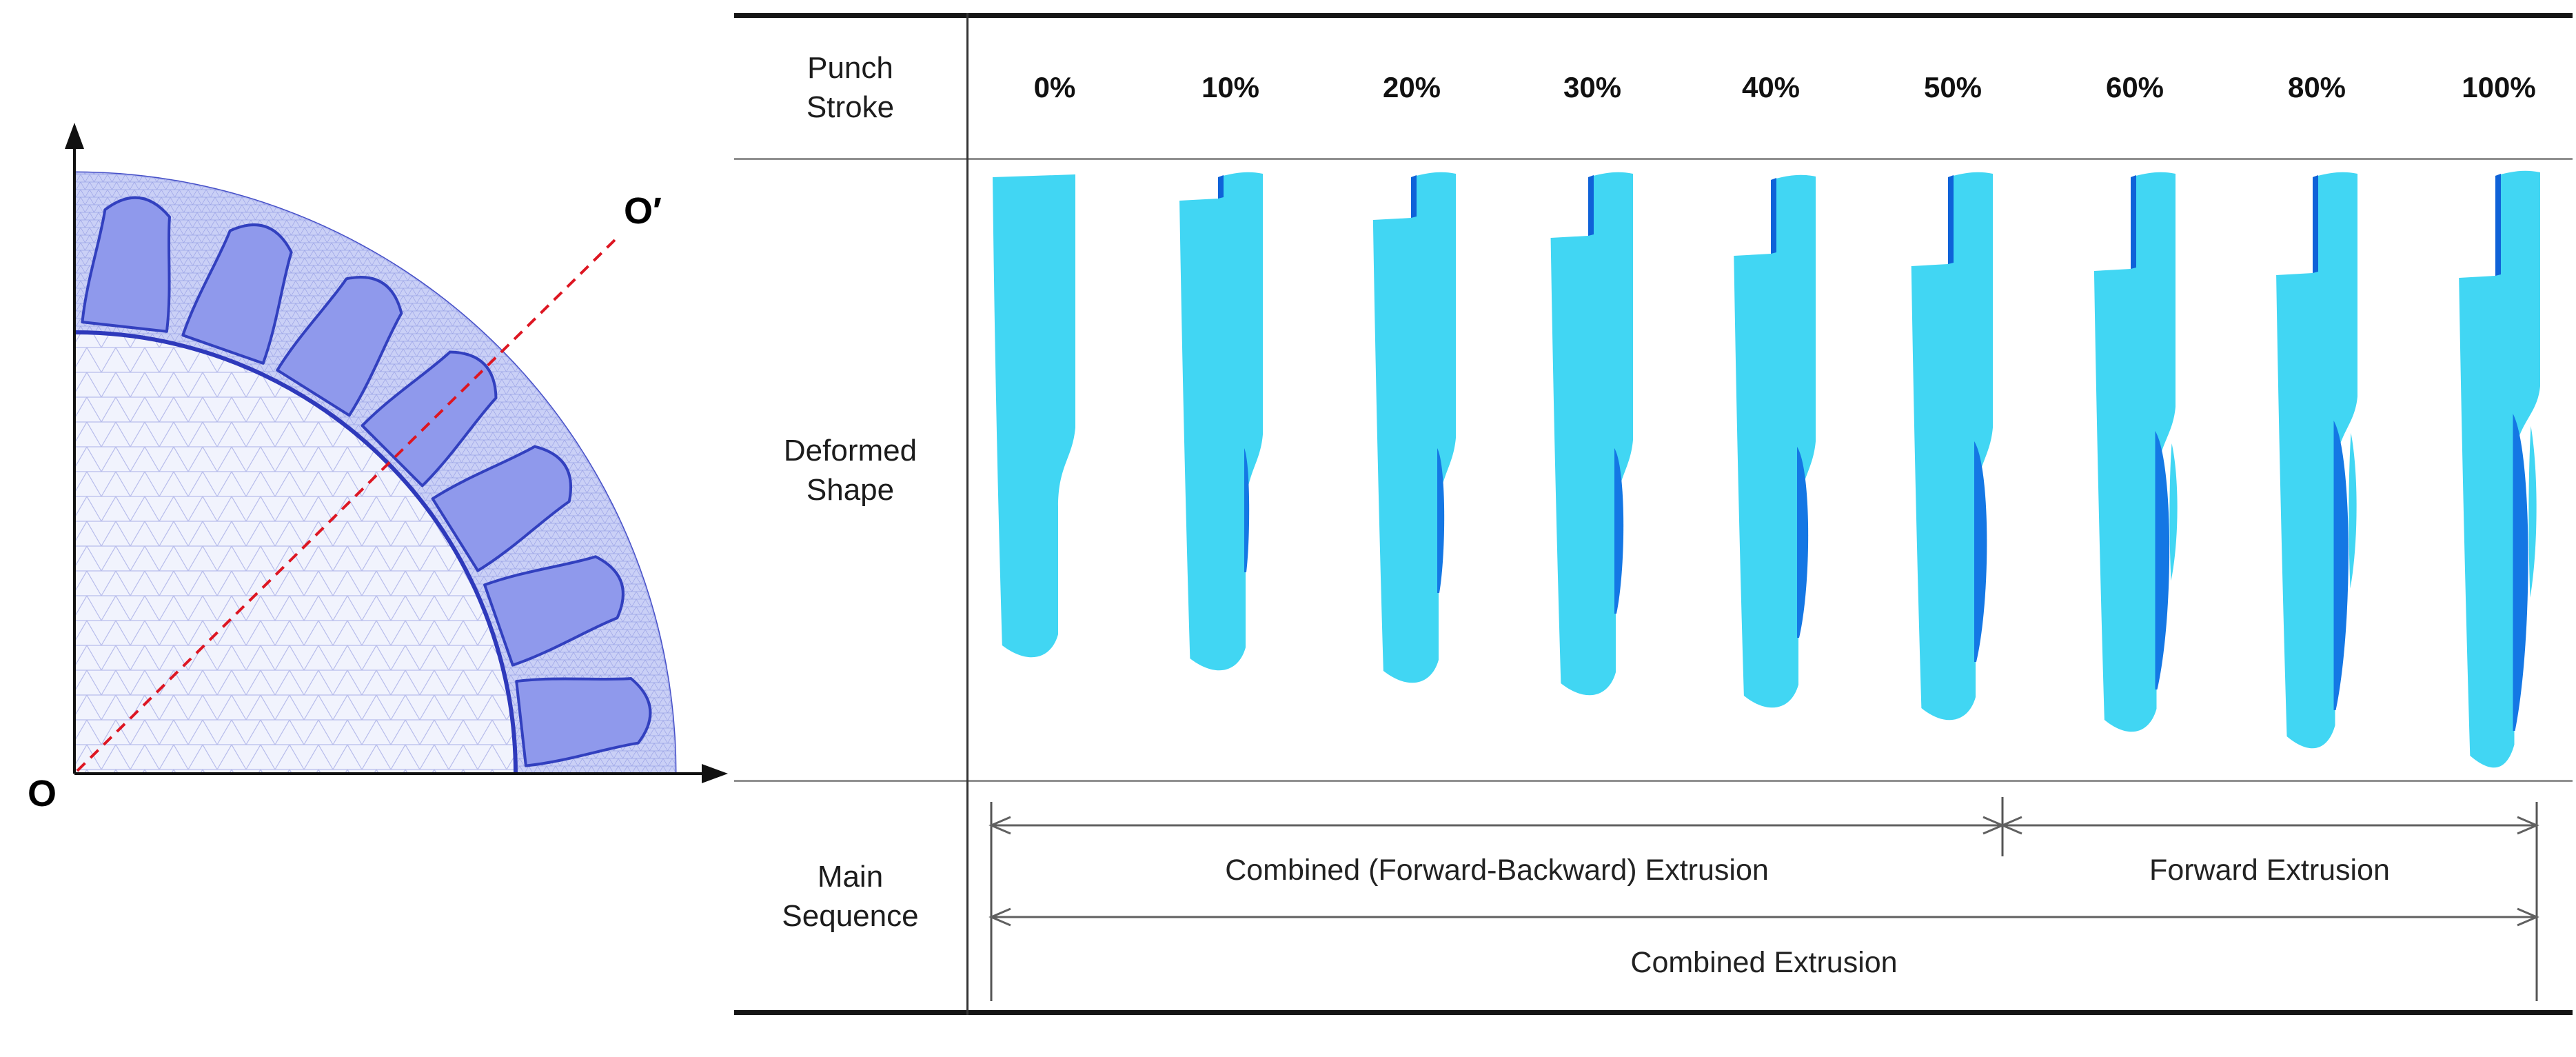 The width and height of the screenshot is (2576, 1057). I want to click on gear-teeth, so click(366, 482).